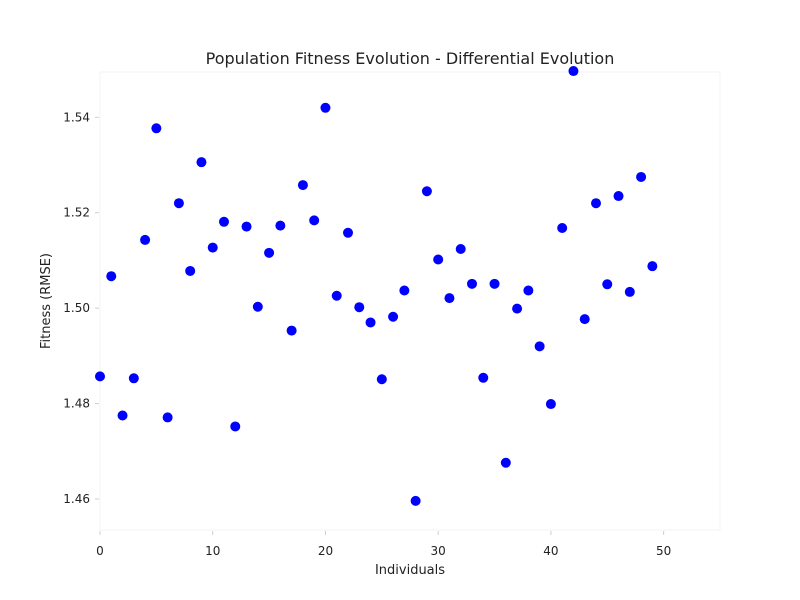 This screenshot has width=800, height=600. Describe the element at coordinates (663, 551) in the screenshot. I see `x-tick-label: 50` at that location.